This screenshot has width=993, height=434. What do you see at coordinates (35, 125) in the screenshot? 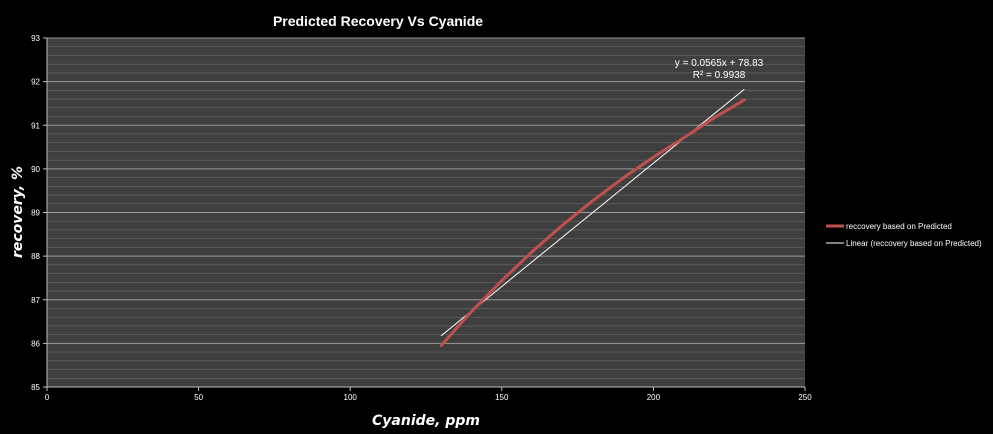
I see `y-tick-label: 91` at bounding box center [35, 125].